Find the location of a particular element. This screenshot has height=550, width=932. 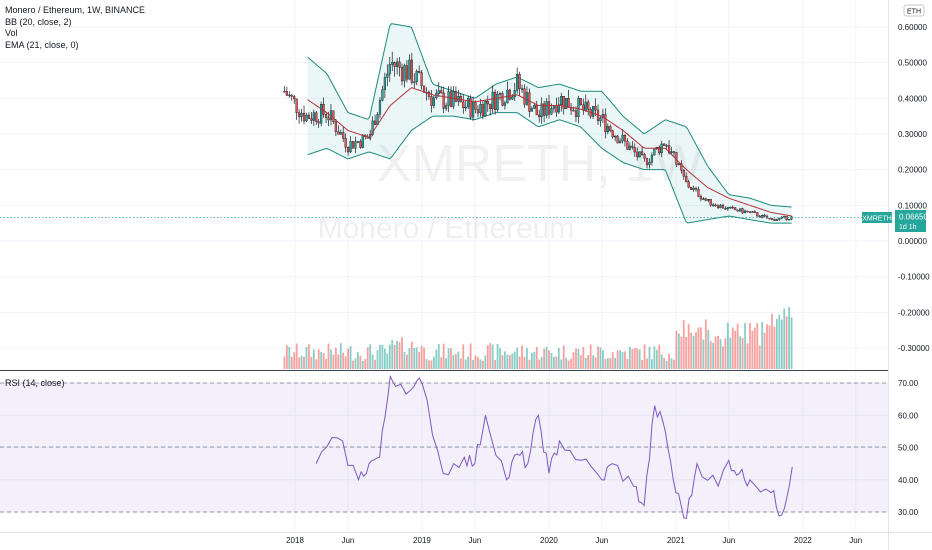

price-tick-label: 0.30000 is located at coordinates (912, 134).